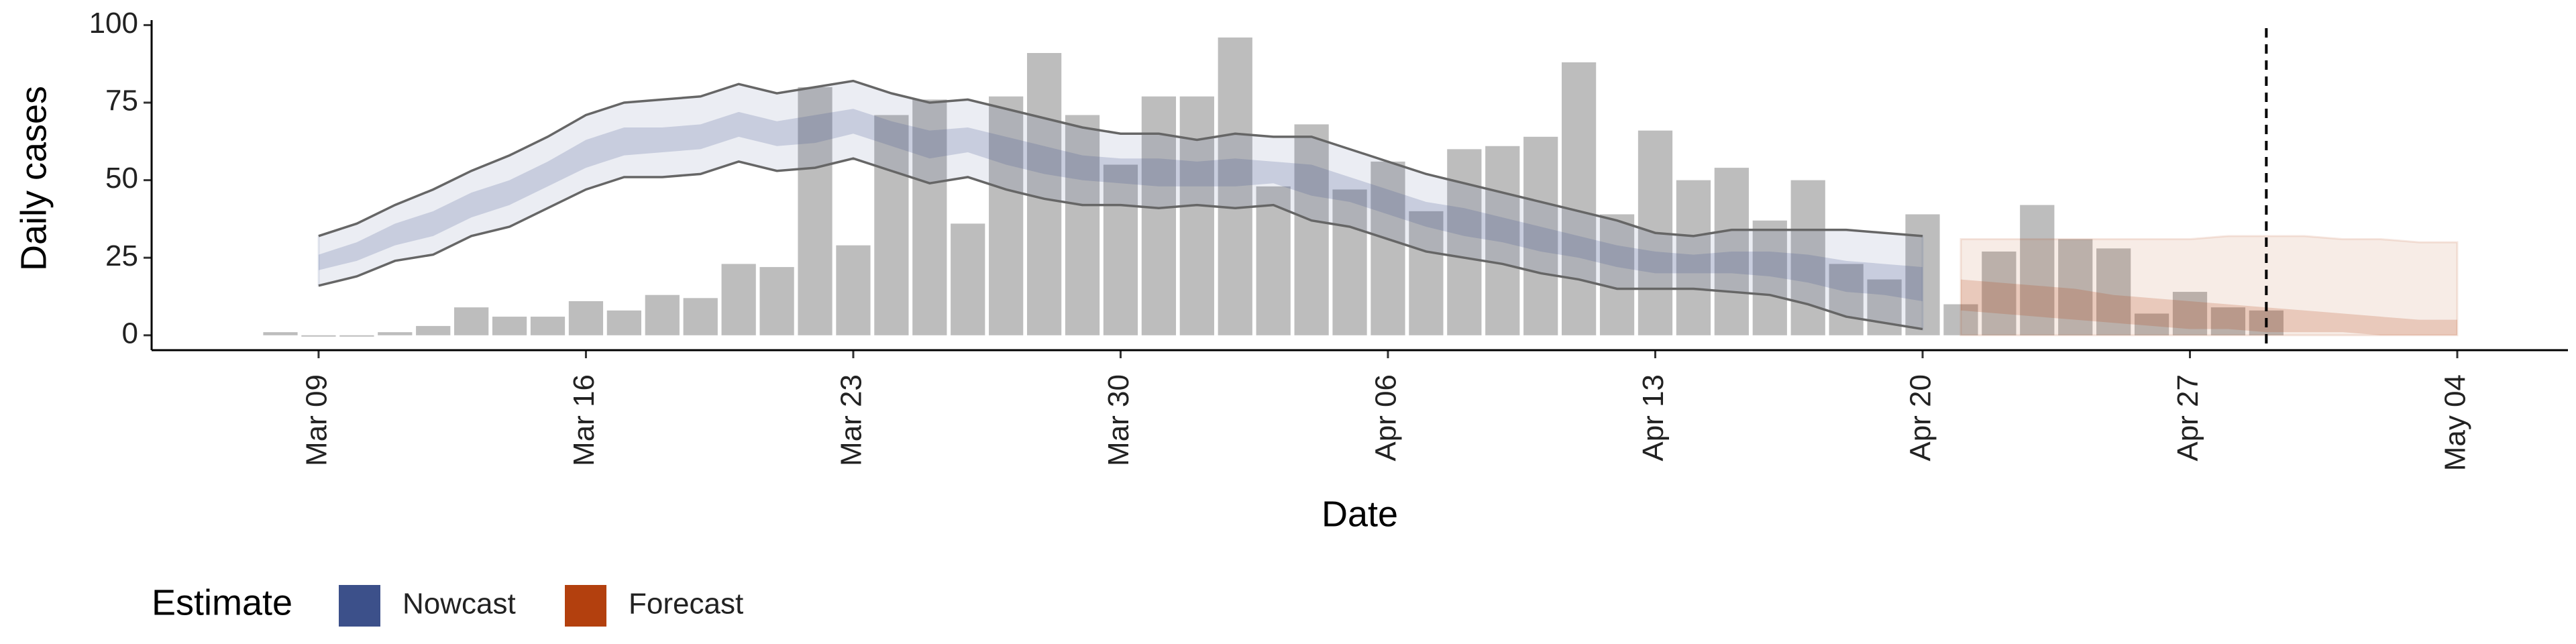 The height and width of the screenshot is (644, 2576). What do you see at coordinates (851, 420) in the screenshot?
I see `x-tick-label: Mar 23` at bounding box center [851, 420].